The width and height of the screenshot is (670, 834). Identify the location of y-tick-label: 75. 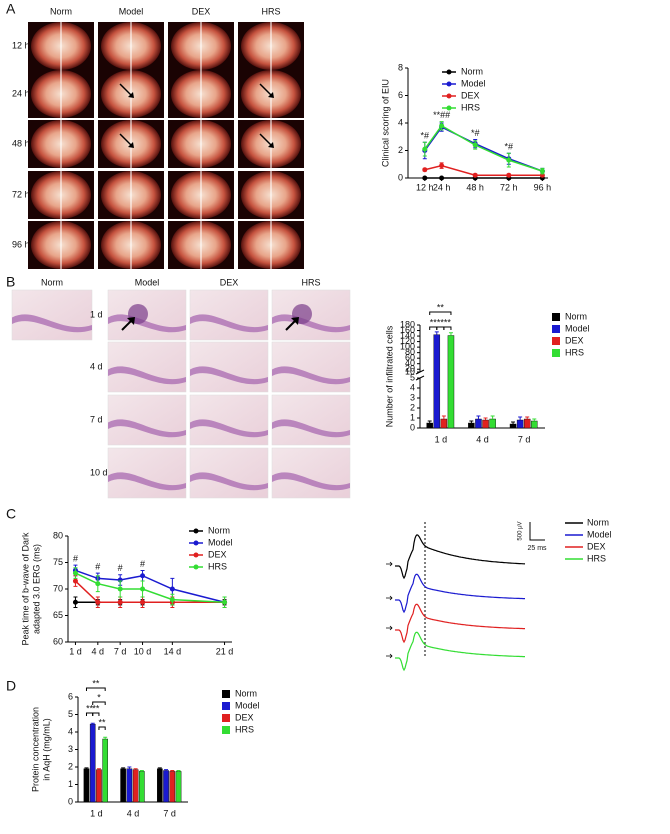
(58, 562).